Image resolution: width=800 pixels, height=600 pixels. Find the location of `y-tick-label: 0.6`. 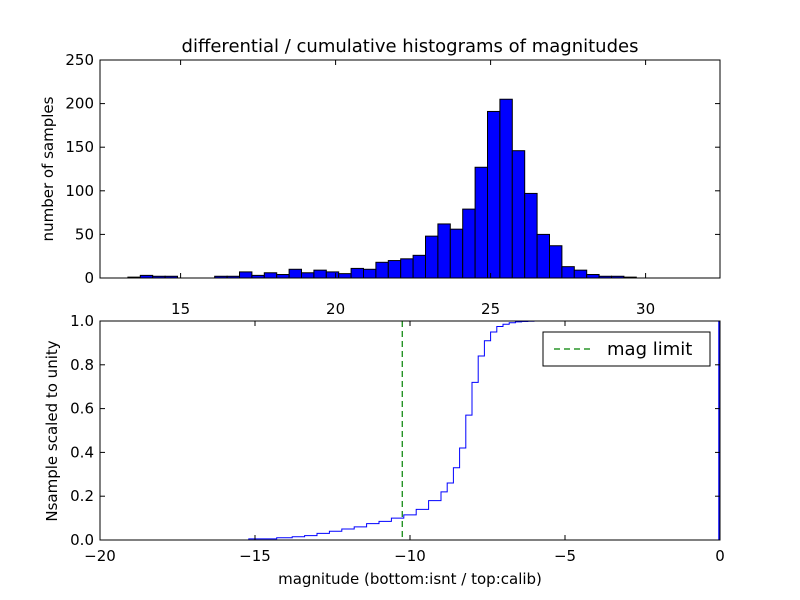

y-tick-label: 0.6 is located at coordinates (82, 409).